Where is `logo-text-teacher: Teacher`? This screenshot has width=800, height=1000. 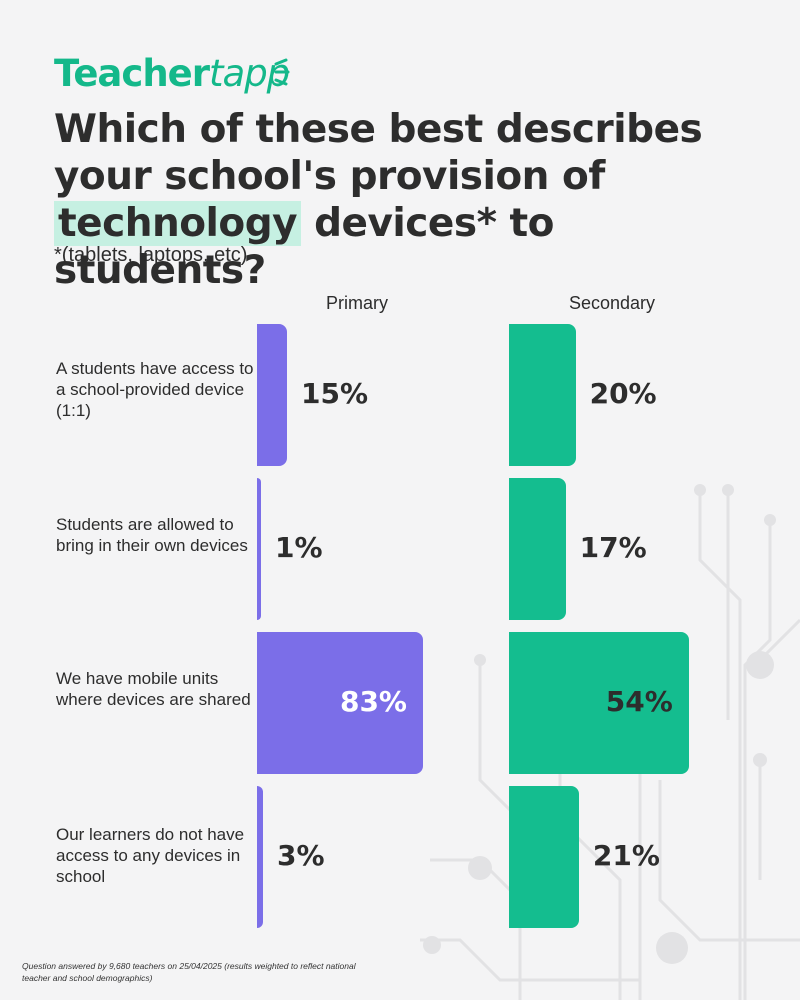
logo-text-teacher: Teacher is located at coordinates (132, 73).